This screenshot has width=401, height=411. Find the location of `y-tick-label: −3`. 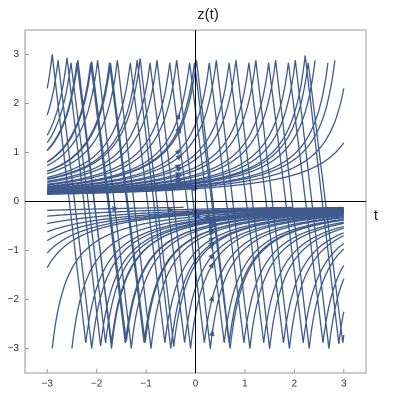

y-tick-label: −3 is located at coordinates (14, 348).